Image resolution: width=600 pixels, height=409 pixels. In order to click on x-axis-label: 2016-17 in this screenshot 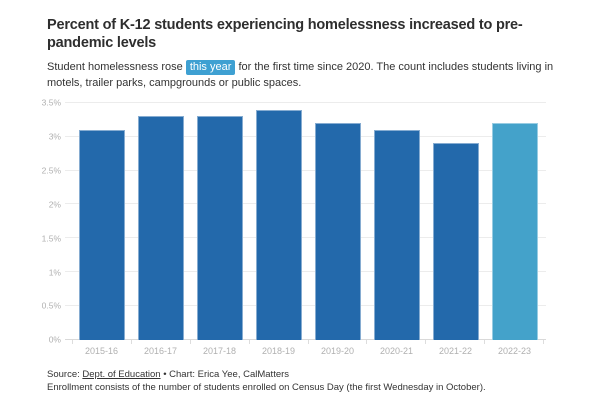, I will do `click(160, 350)`.